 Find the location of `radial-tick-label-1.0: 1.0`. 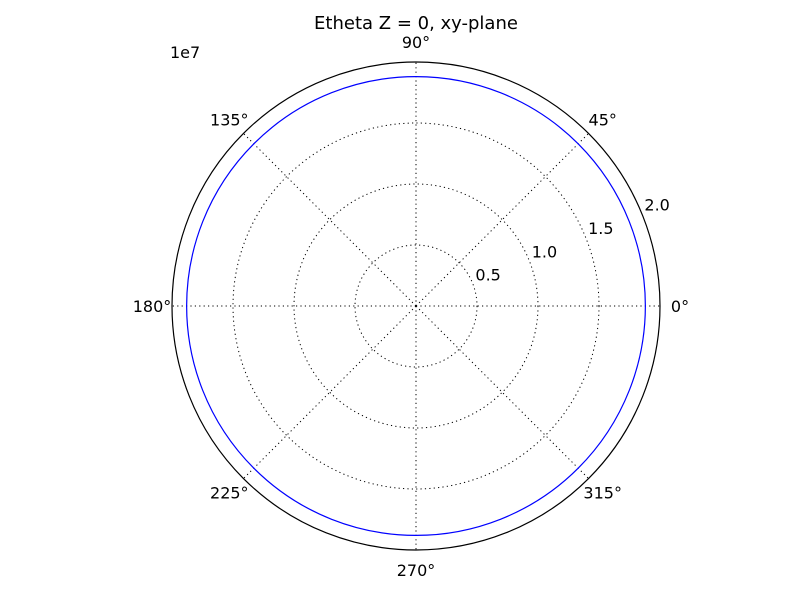

radial-tick-label-1.0: 1.0 is located at coordinates (544, 251).